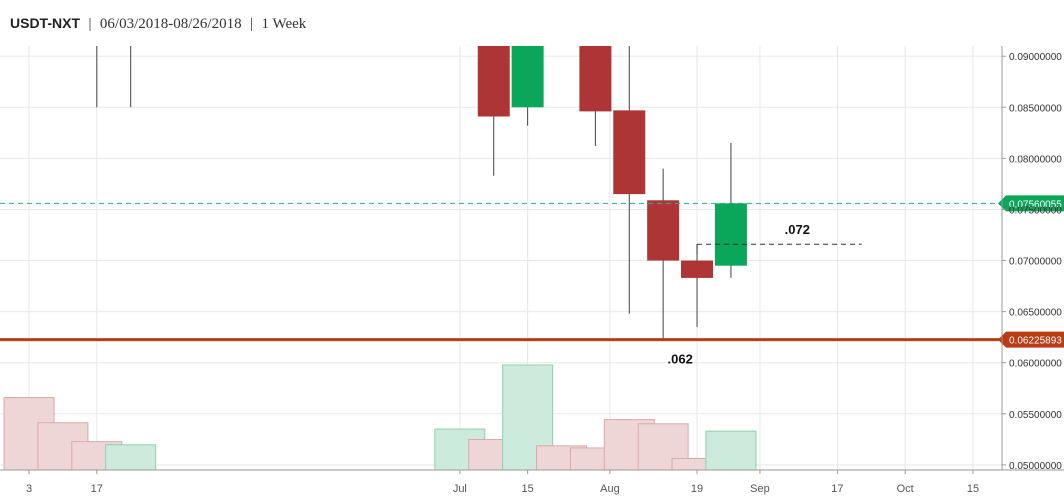 This screenshot has width=1064, height=500. I want to click on y-tick-label: 0.07500000, so click(1035, 210).